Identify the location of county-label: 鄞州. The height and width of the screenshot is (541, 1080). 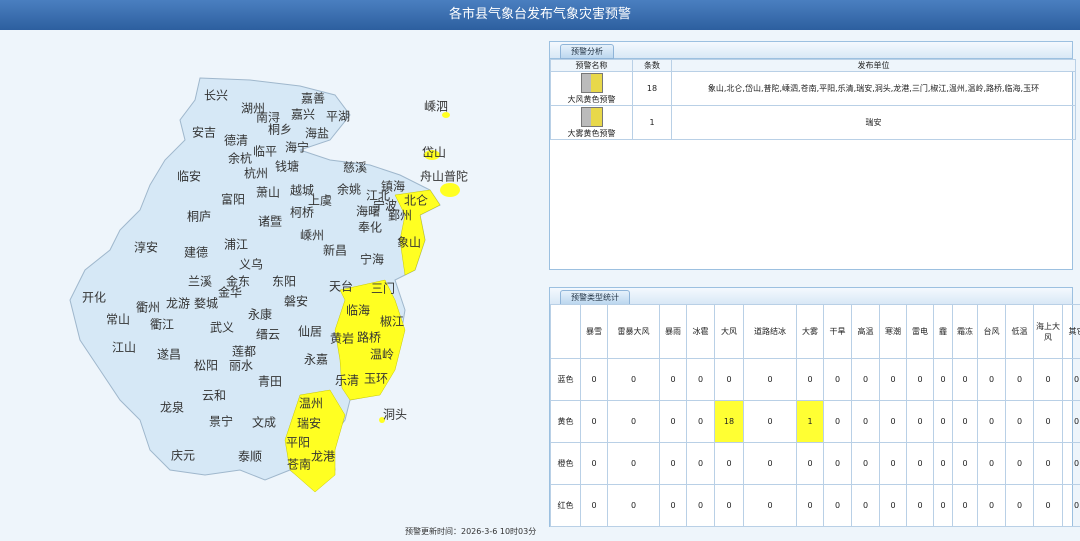
(400, 216).